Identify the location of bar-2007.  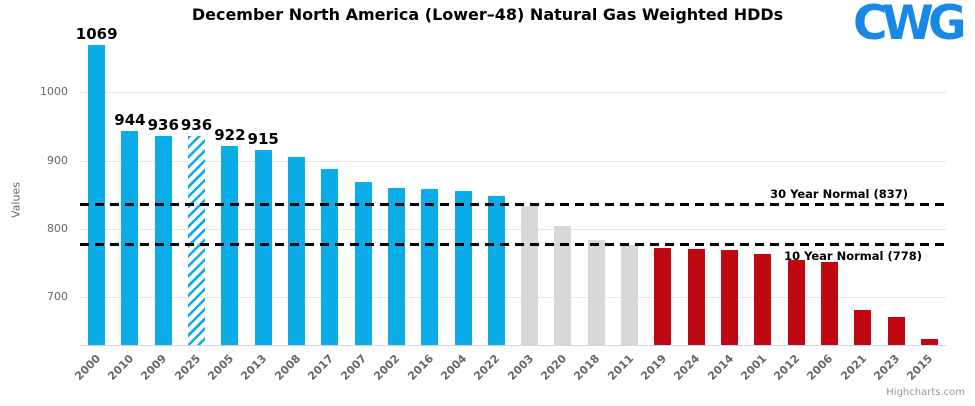
(363, 263).